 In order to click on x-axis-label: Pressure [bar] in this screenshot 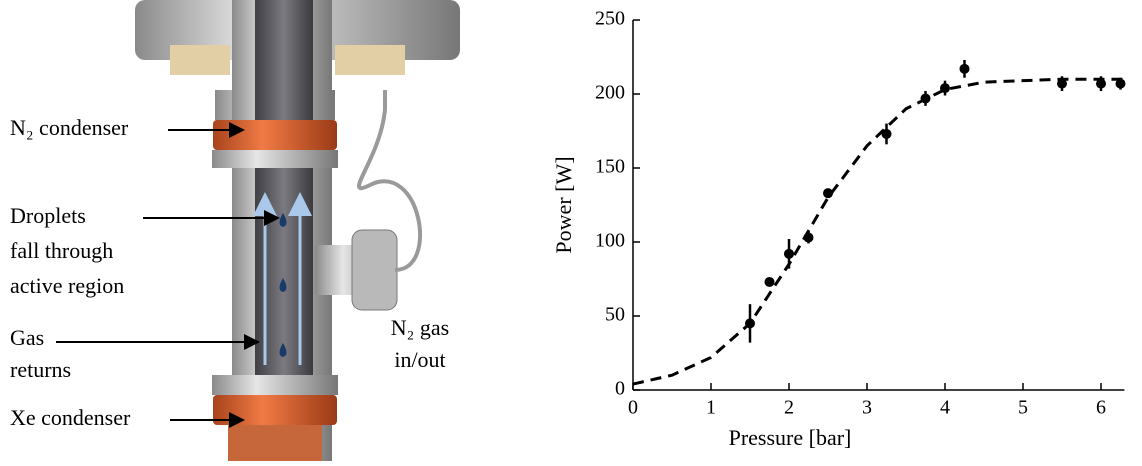, I will do `click(790, 437)`.